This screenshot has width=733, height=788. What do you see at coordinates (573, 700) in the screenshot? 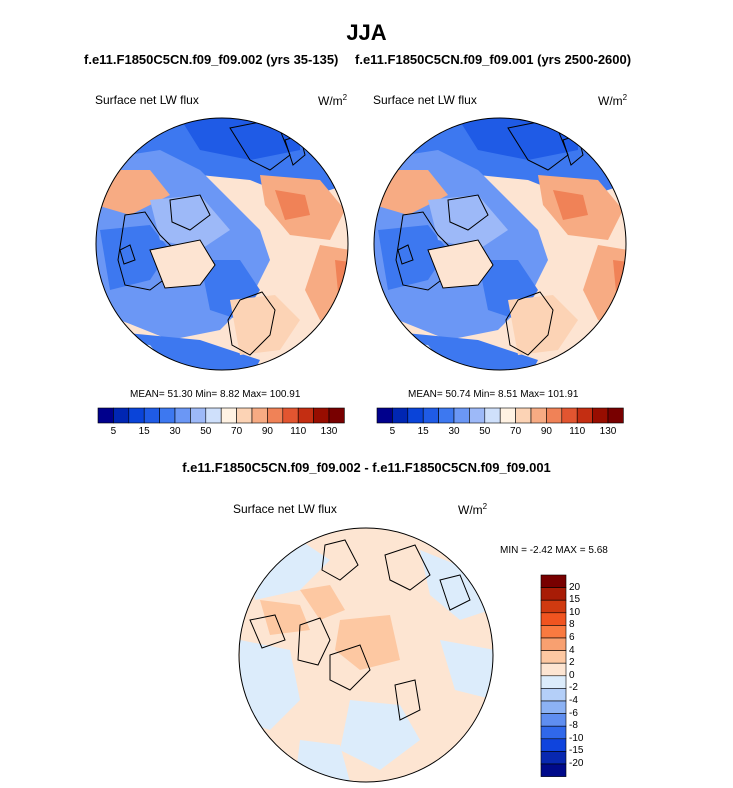
I see `colorbar-tick-label: -4` at bounding box center [573, 700].